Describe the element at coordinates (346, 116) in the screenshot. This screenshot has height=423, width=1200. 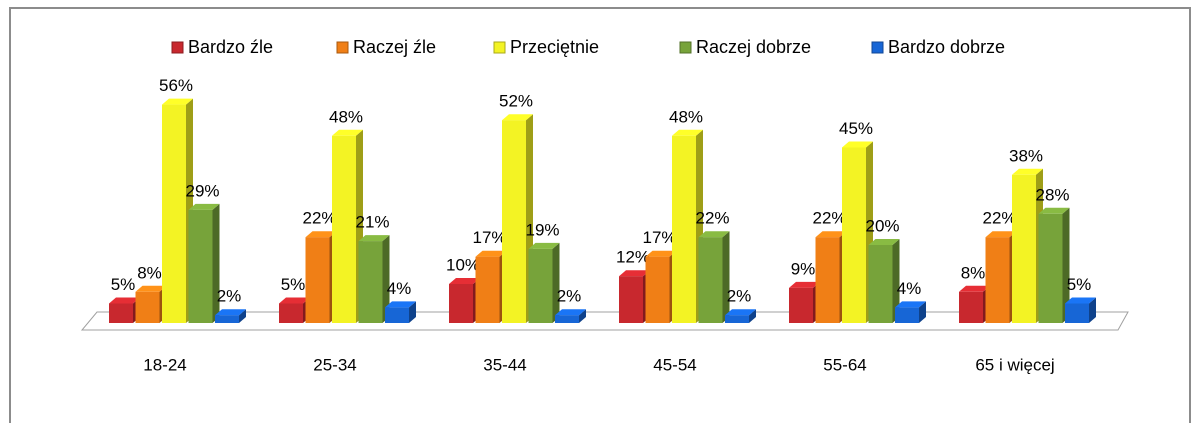
I see `value-label: 48%` at that location.